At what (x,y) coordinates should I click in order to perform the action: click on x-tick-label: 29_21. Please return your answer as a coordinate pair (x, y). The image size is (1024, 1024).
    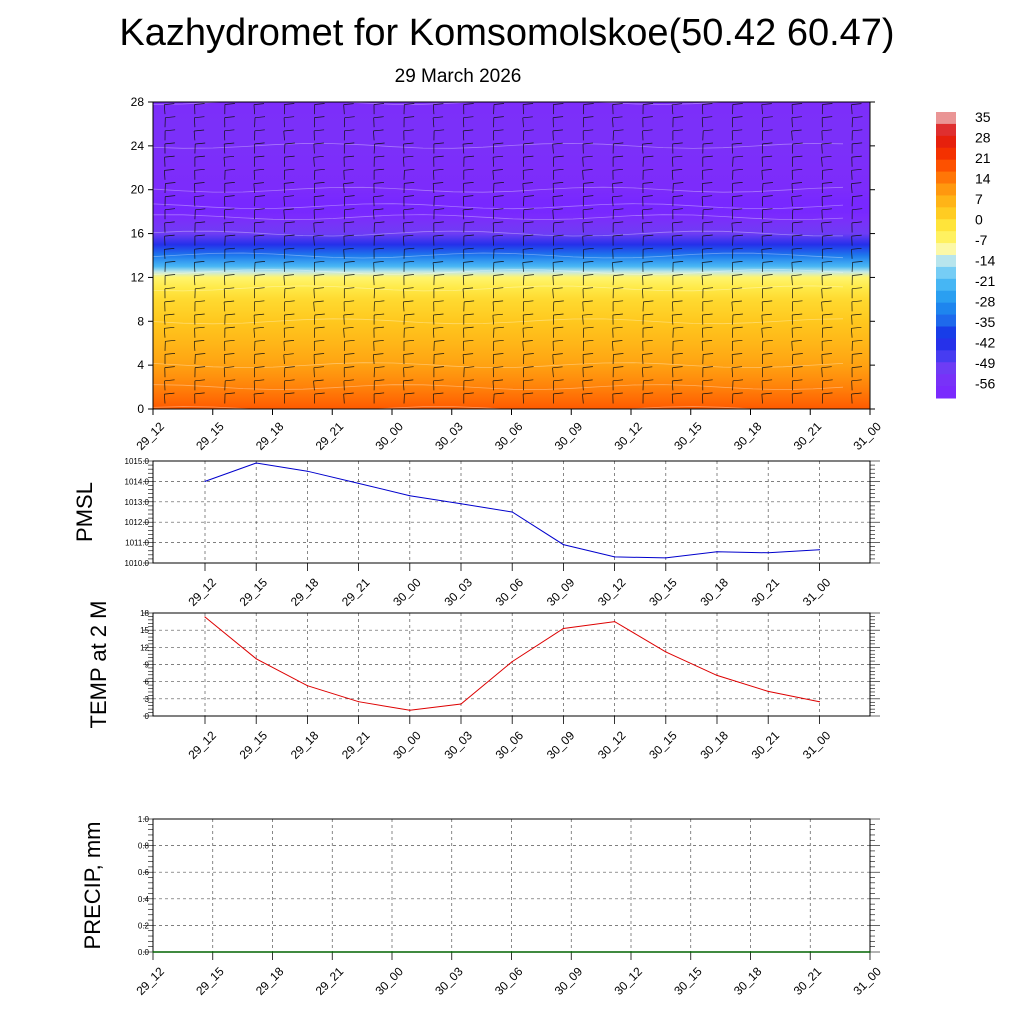
    Looking at the image, I should click on (330, 436).